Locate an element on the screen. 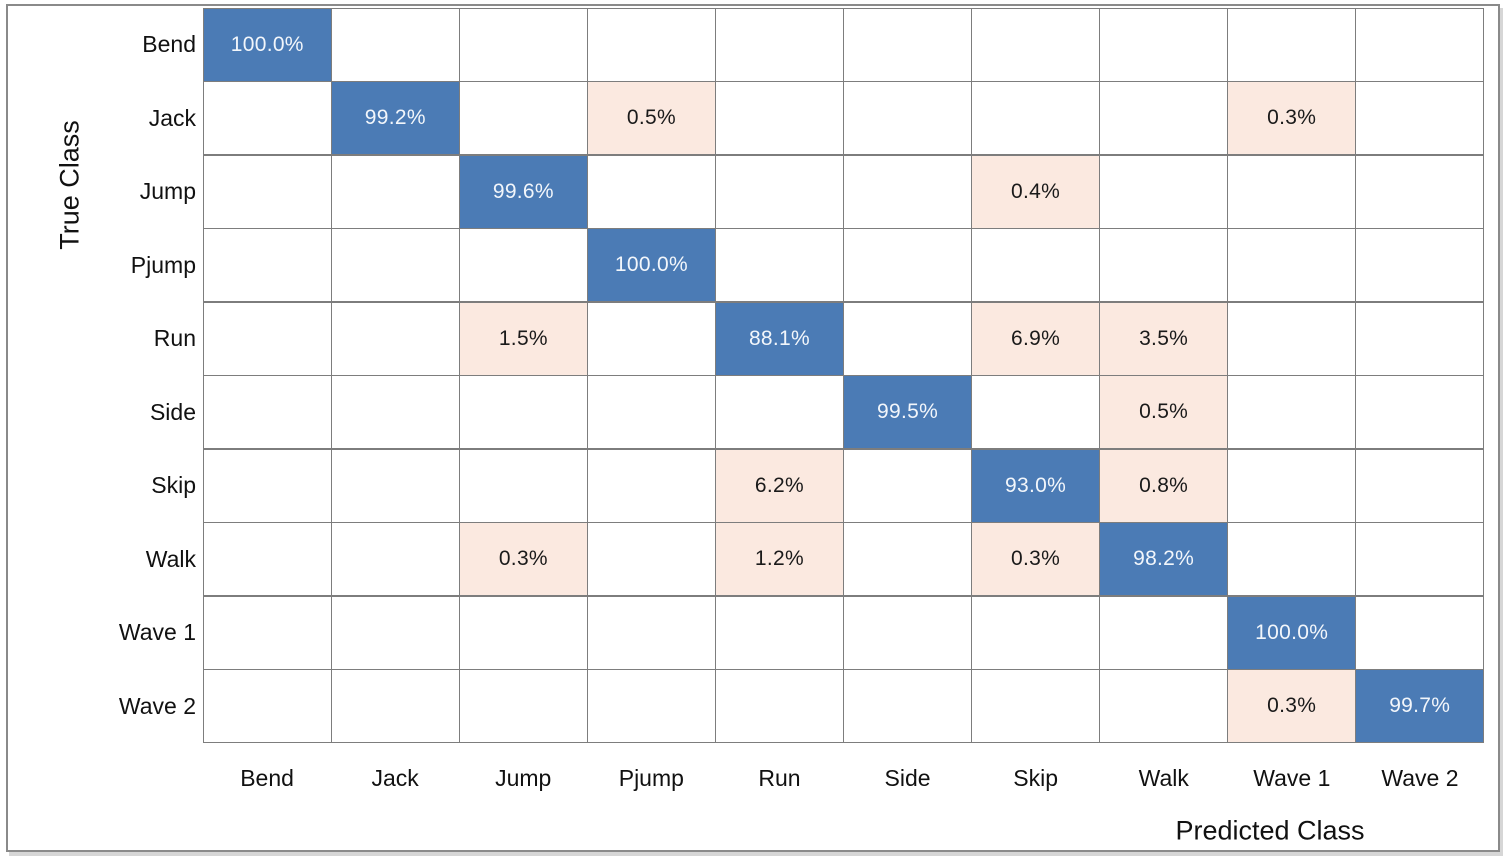  col-label-wave-1: Wave 1 is located at coordinates (1292, 777).